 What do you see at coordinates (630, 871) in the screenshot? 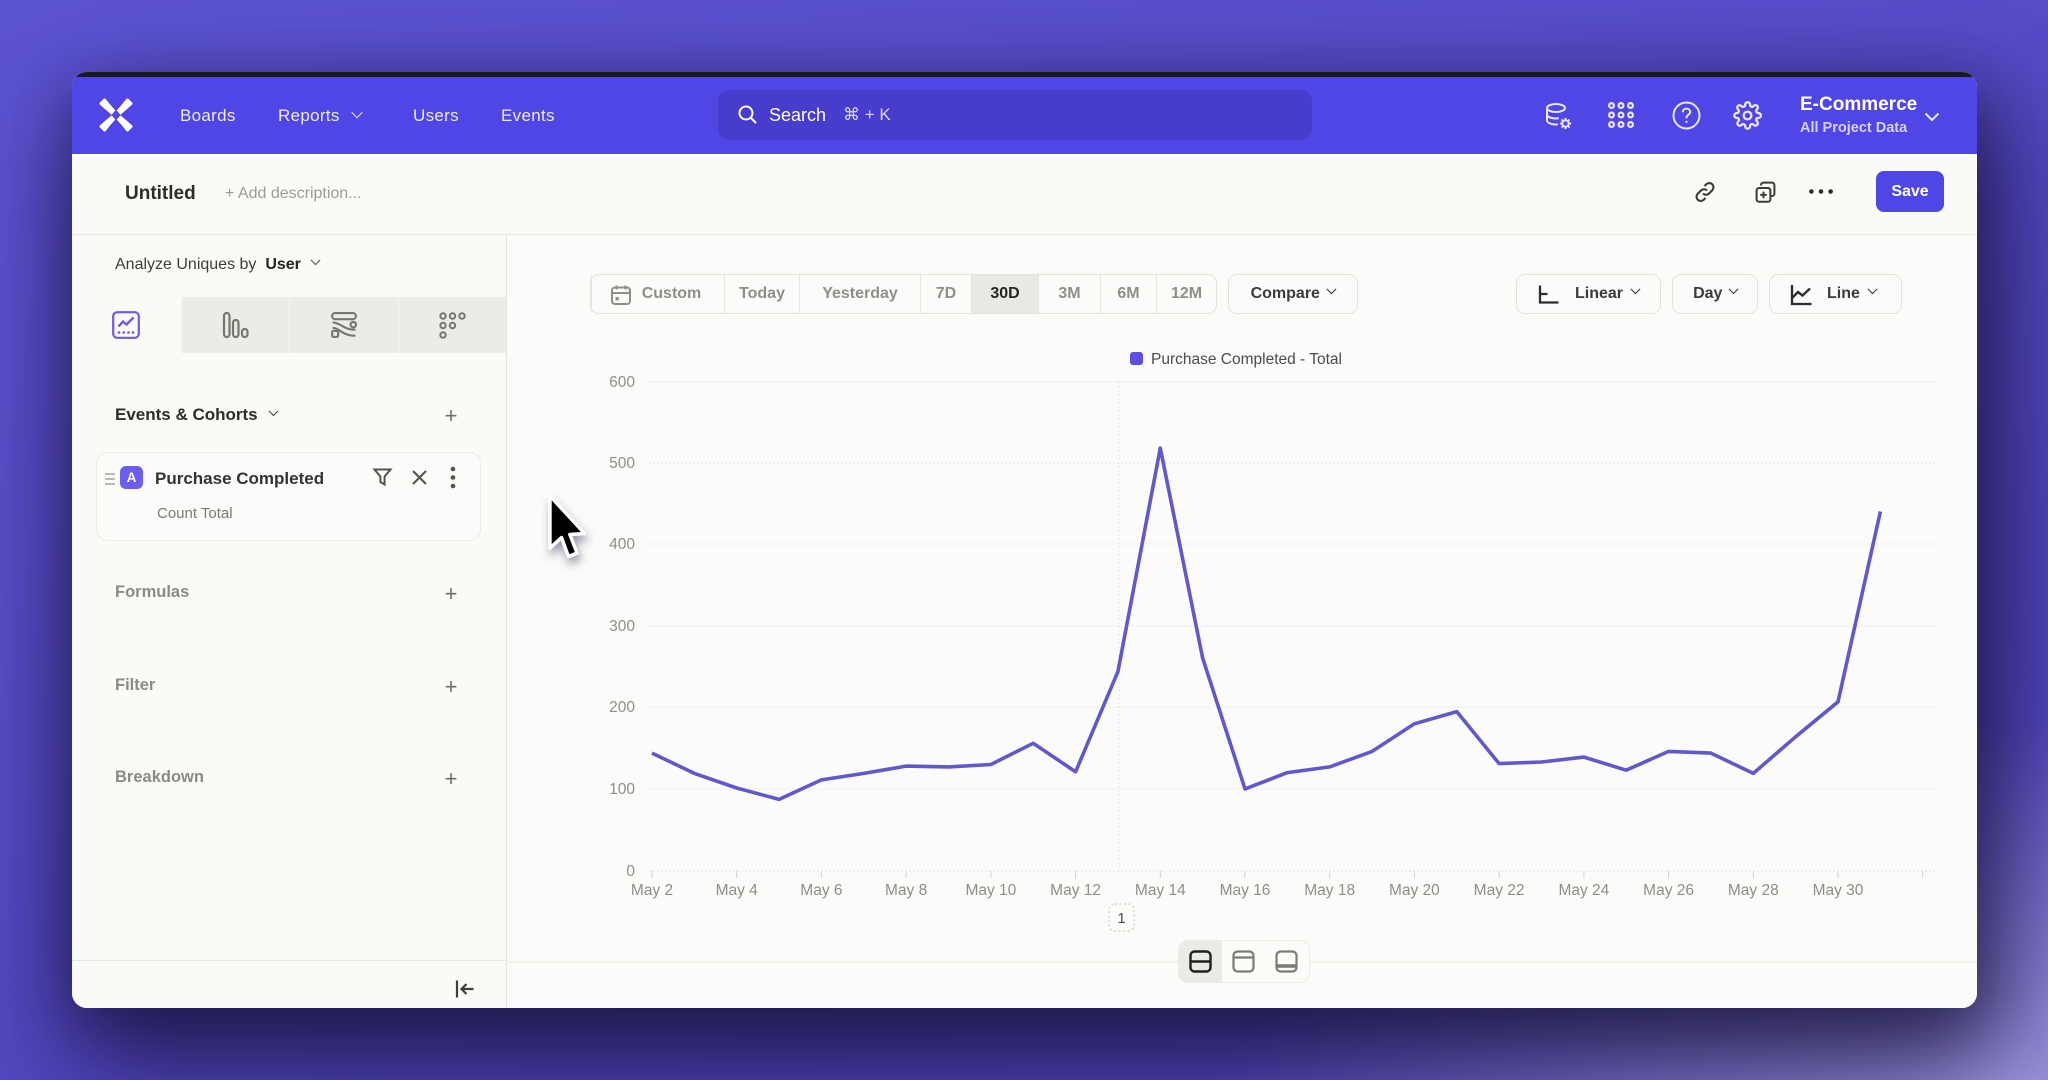
I see `svg-text: 0` at bounding box center [630, 871].